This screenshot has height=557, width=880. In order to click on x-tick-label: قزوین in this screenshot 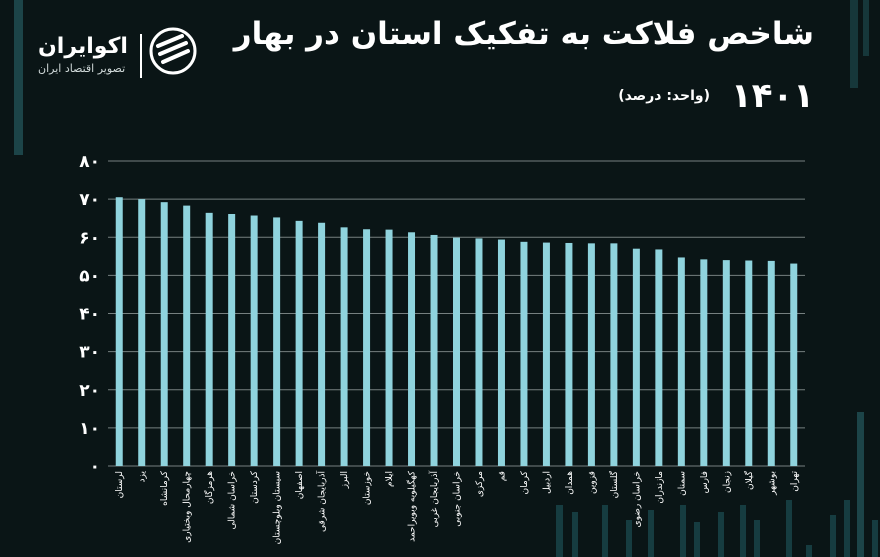, I will do `click(592, 482)`.